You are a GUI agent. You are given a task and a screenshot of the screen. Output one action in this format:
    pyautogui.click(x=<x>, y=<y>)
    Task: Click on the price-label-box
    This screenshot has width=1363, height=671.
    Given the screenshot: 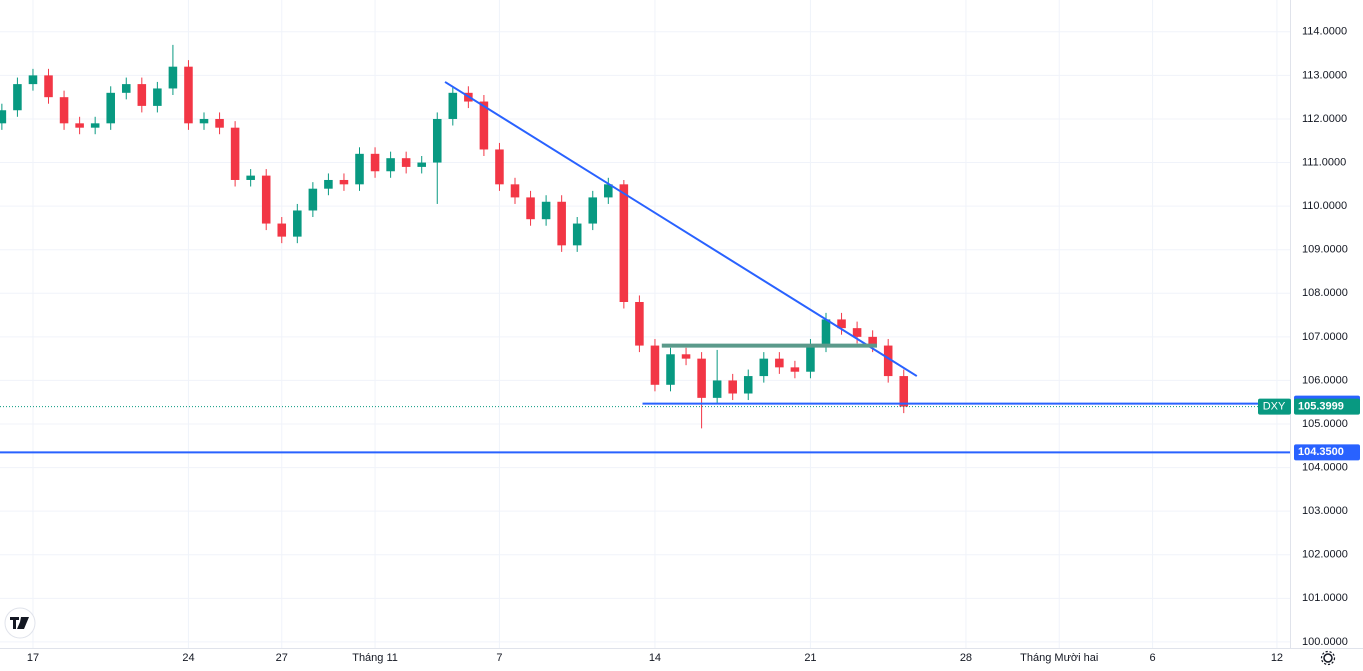 What is the action you would take?
    pyautogui.click(x=1327, y=452)
    